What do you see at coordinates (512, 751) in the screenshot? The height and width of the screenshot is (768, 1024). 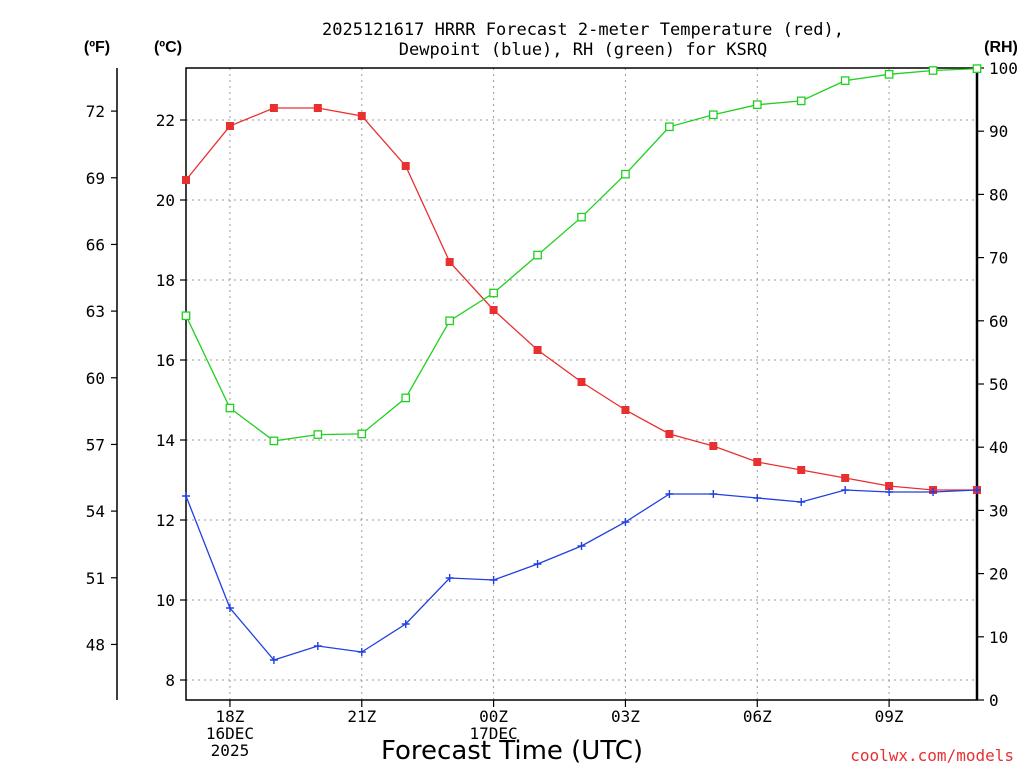 I see `x-axis-label: Forecast Time (UTC)` at bounding box center [512, 751].